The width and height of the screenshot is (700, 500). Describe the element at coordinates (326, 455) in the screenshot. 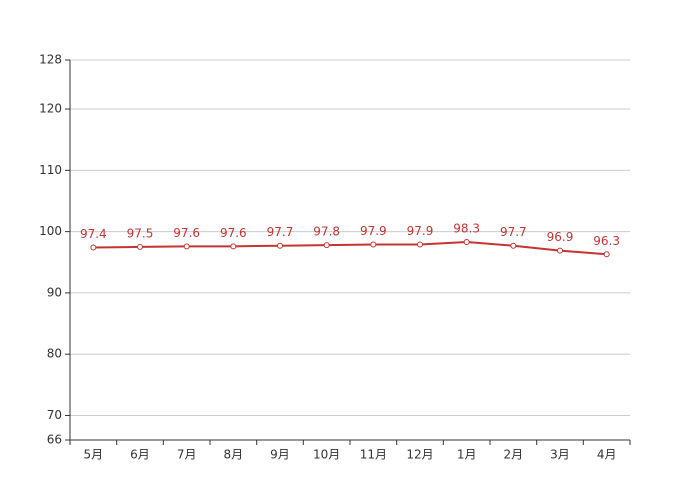

I see `x-tick-label: 10月` at that location.